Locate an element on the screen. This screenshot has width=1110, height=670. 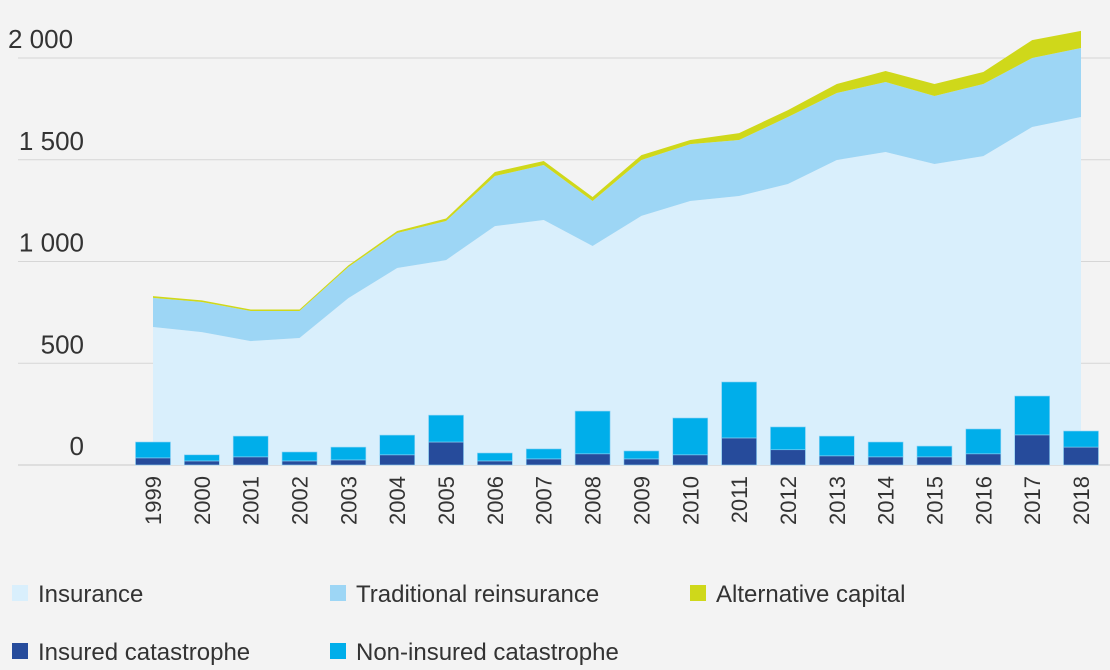
x-tick-label: 2012 is located at coordinates (788, 500).